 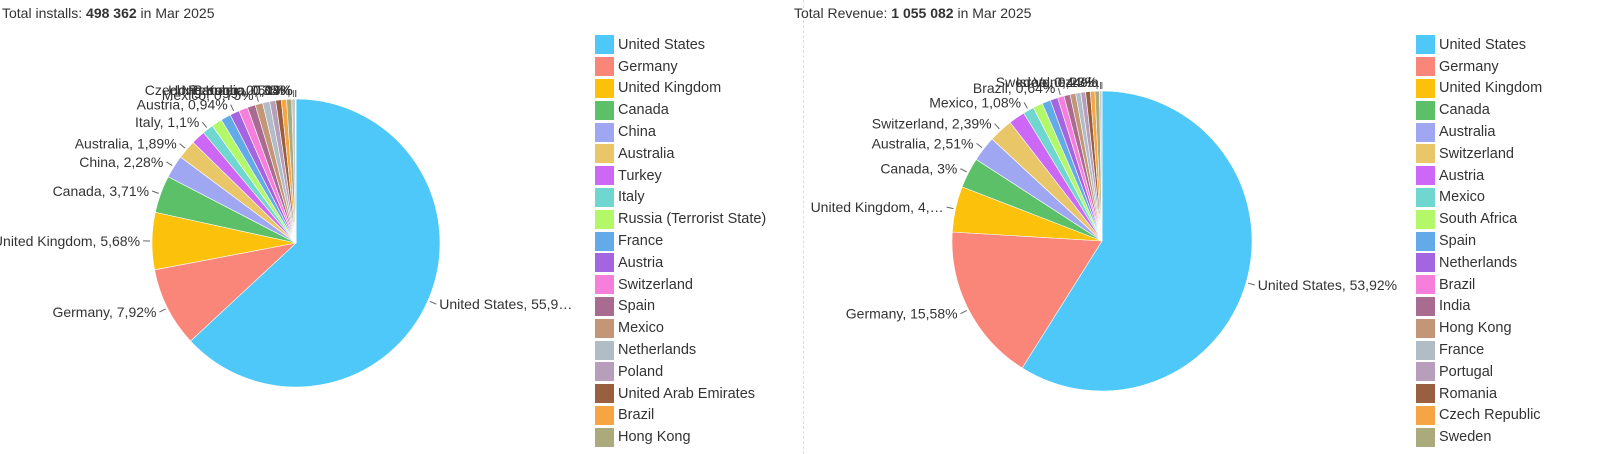 I want to click on legend-item-russia-terrorist-state: Russia (Terrorist State), so click(x=680, y=219).